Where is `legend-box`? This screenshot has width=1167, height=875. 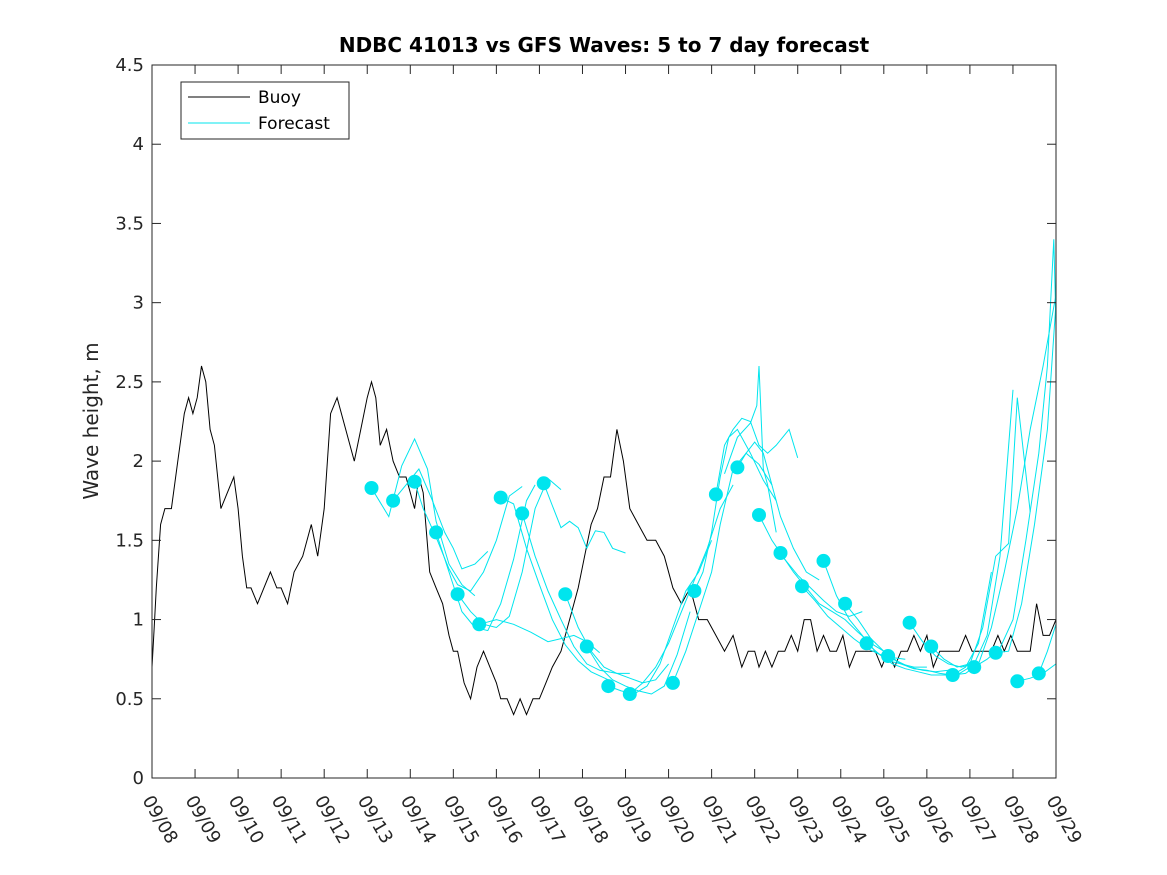
legend-box is located at coordinates (265, 110).